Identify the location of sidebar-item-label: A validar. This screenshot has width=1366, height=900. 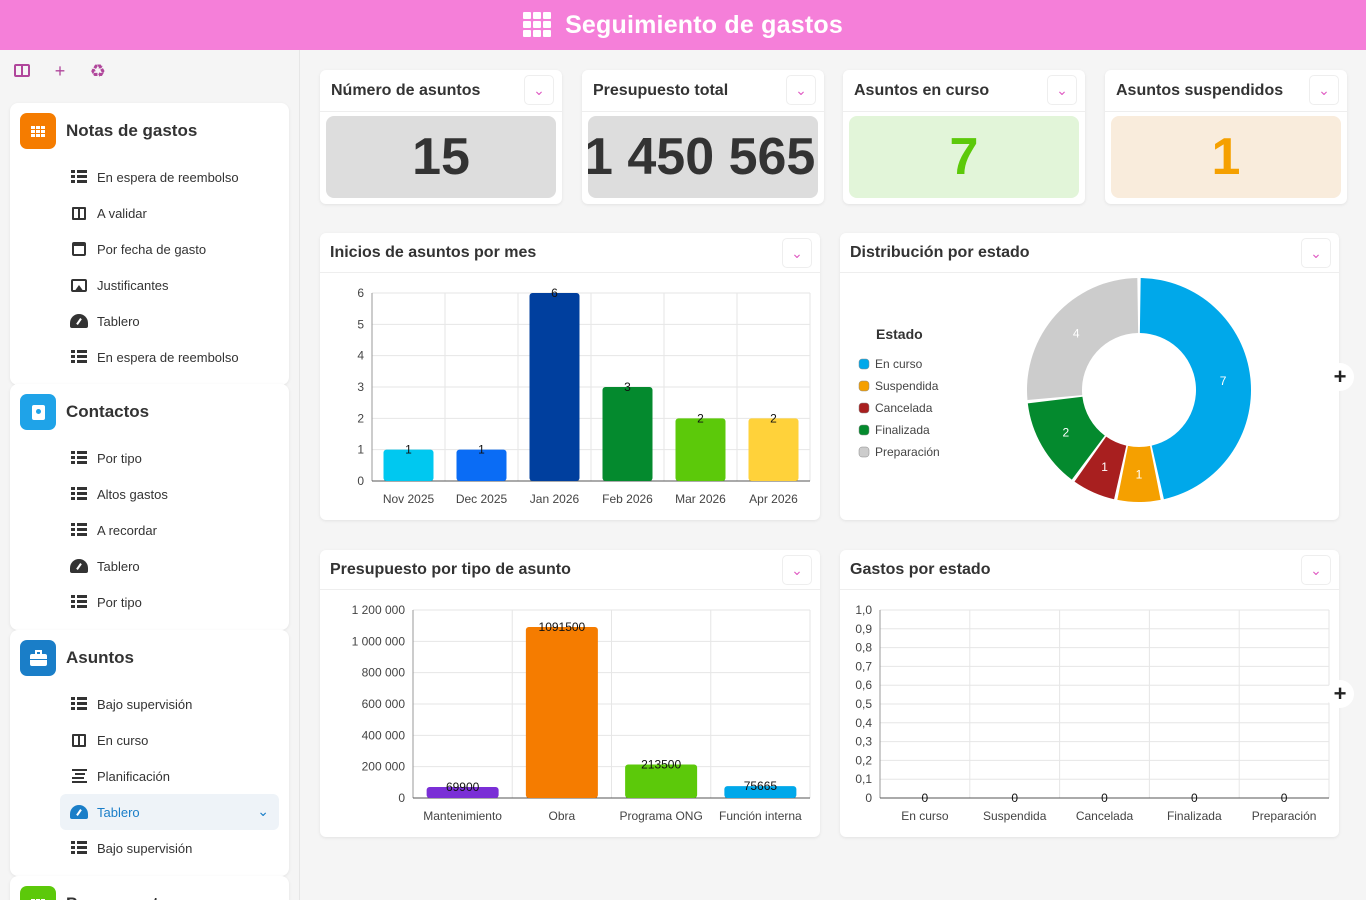
(122, 213).